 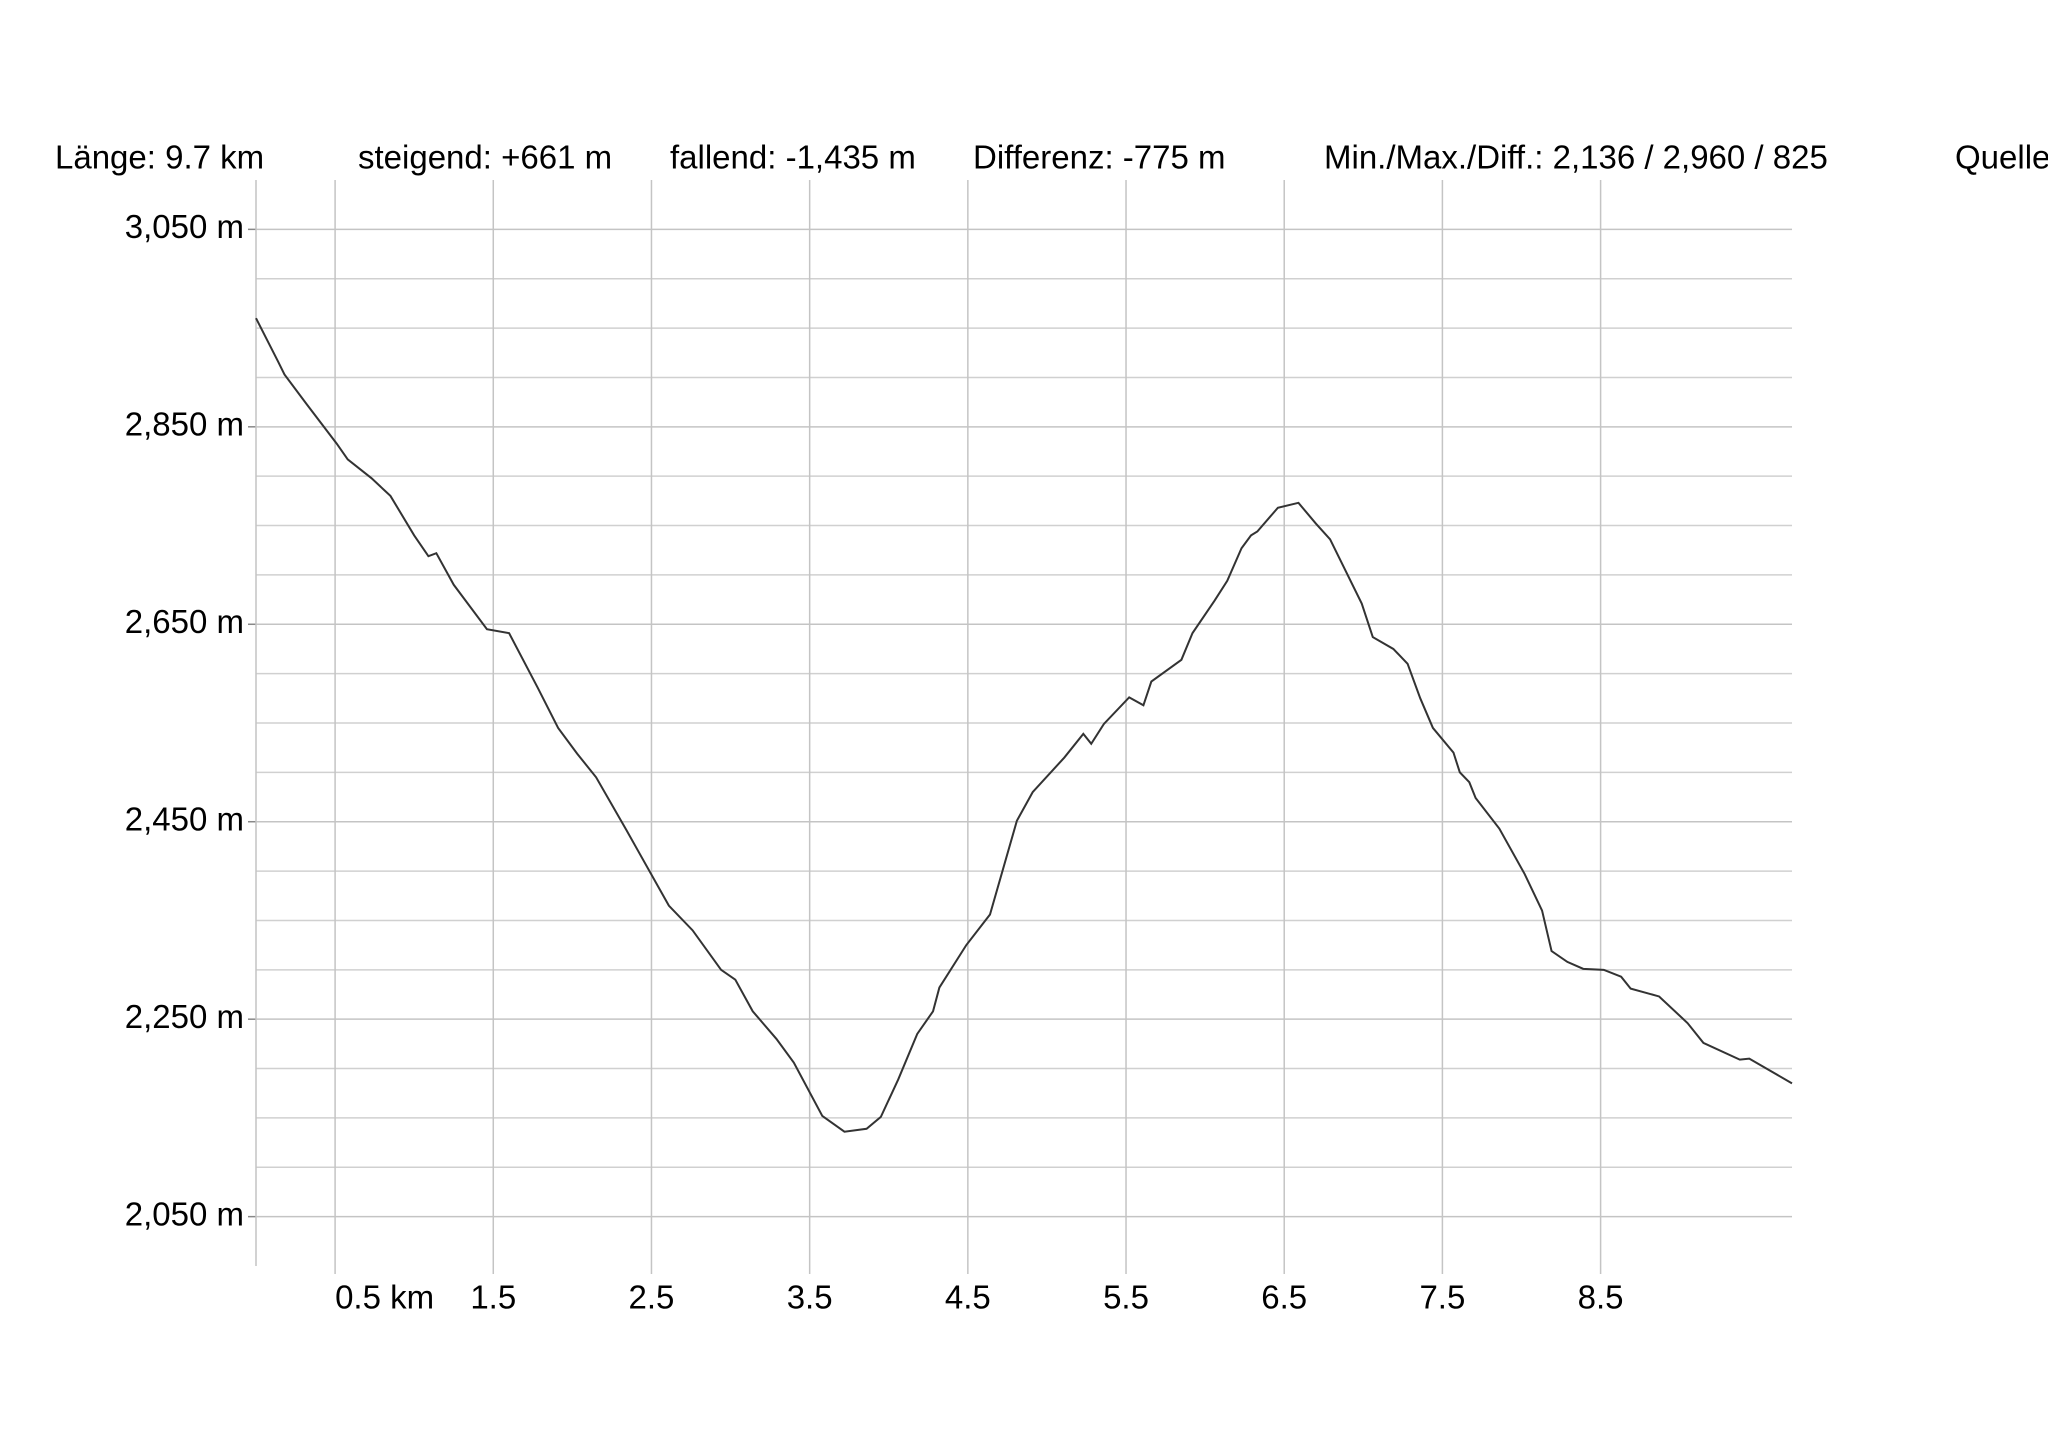 What do you see at coordinates (1126, 1297) in the screenshot?
I see `x-tick-label: 5.5` at bounding box center [1126, 1297].